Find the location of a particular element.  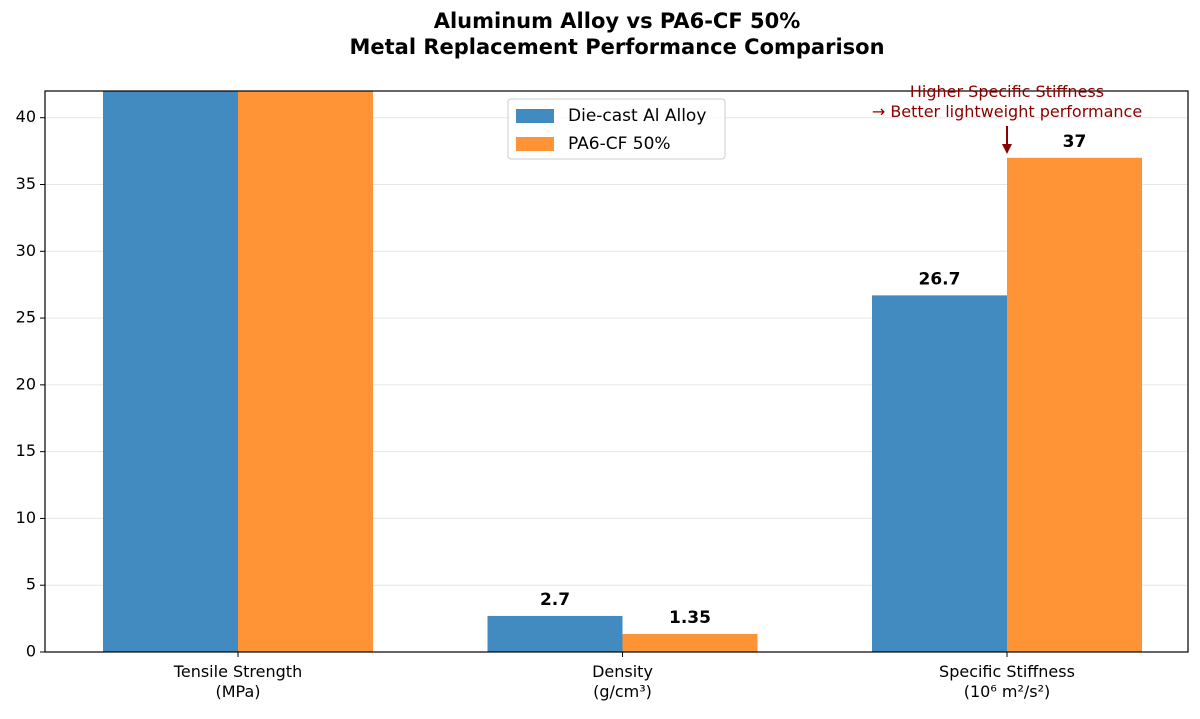

y-tick-label: 35 is located at coordinates (26, 183).